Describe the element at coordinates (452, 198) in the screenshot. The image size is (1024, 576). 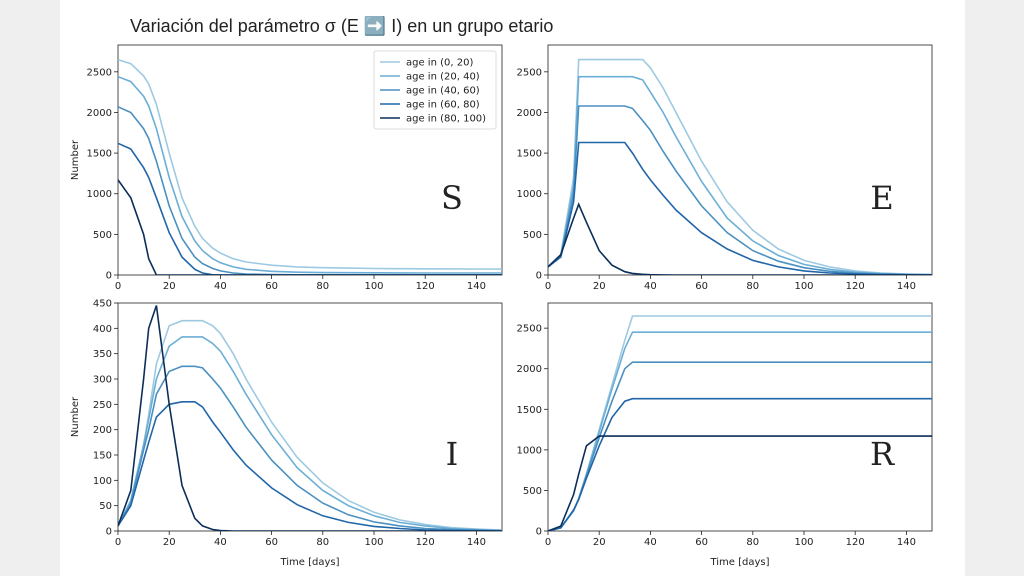
I see `panel-letter: S` at that location.